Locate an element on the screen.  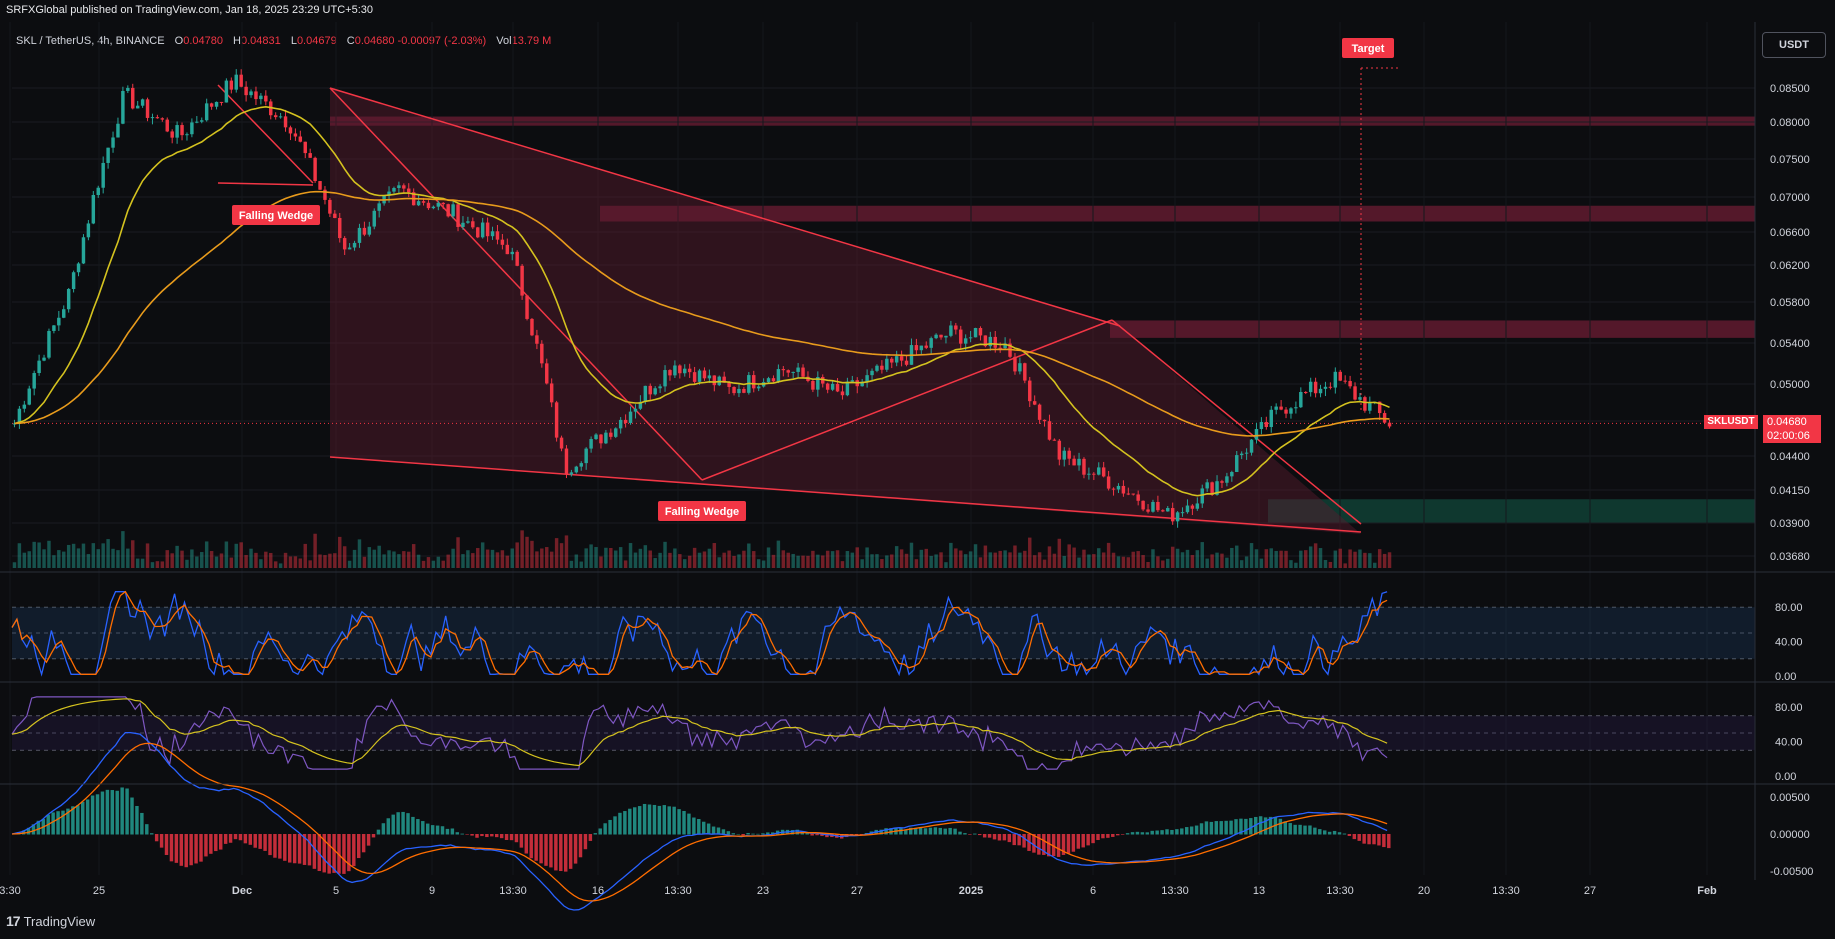
time-axis-label: Dec is located at coordinates (242, 891).